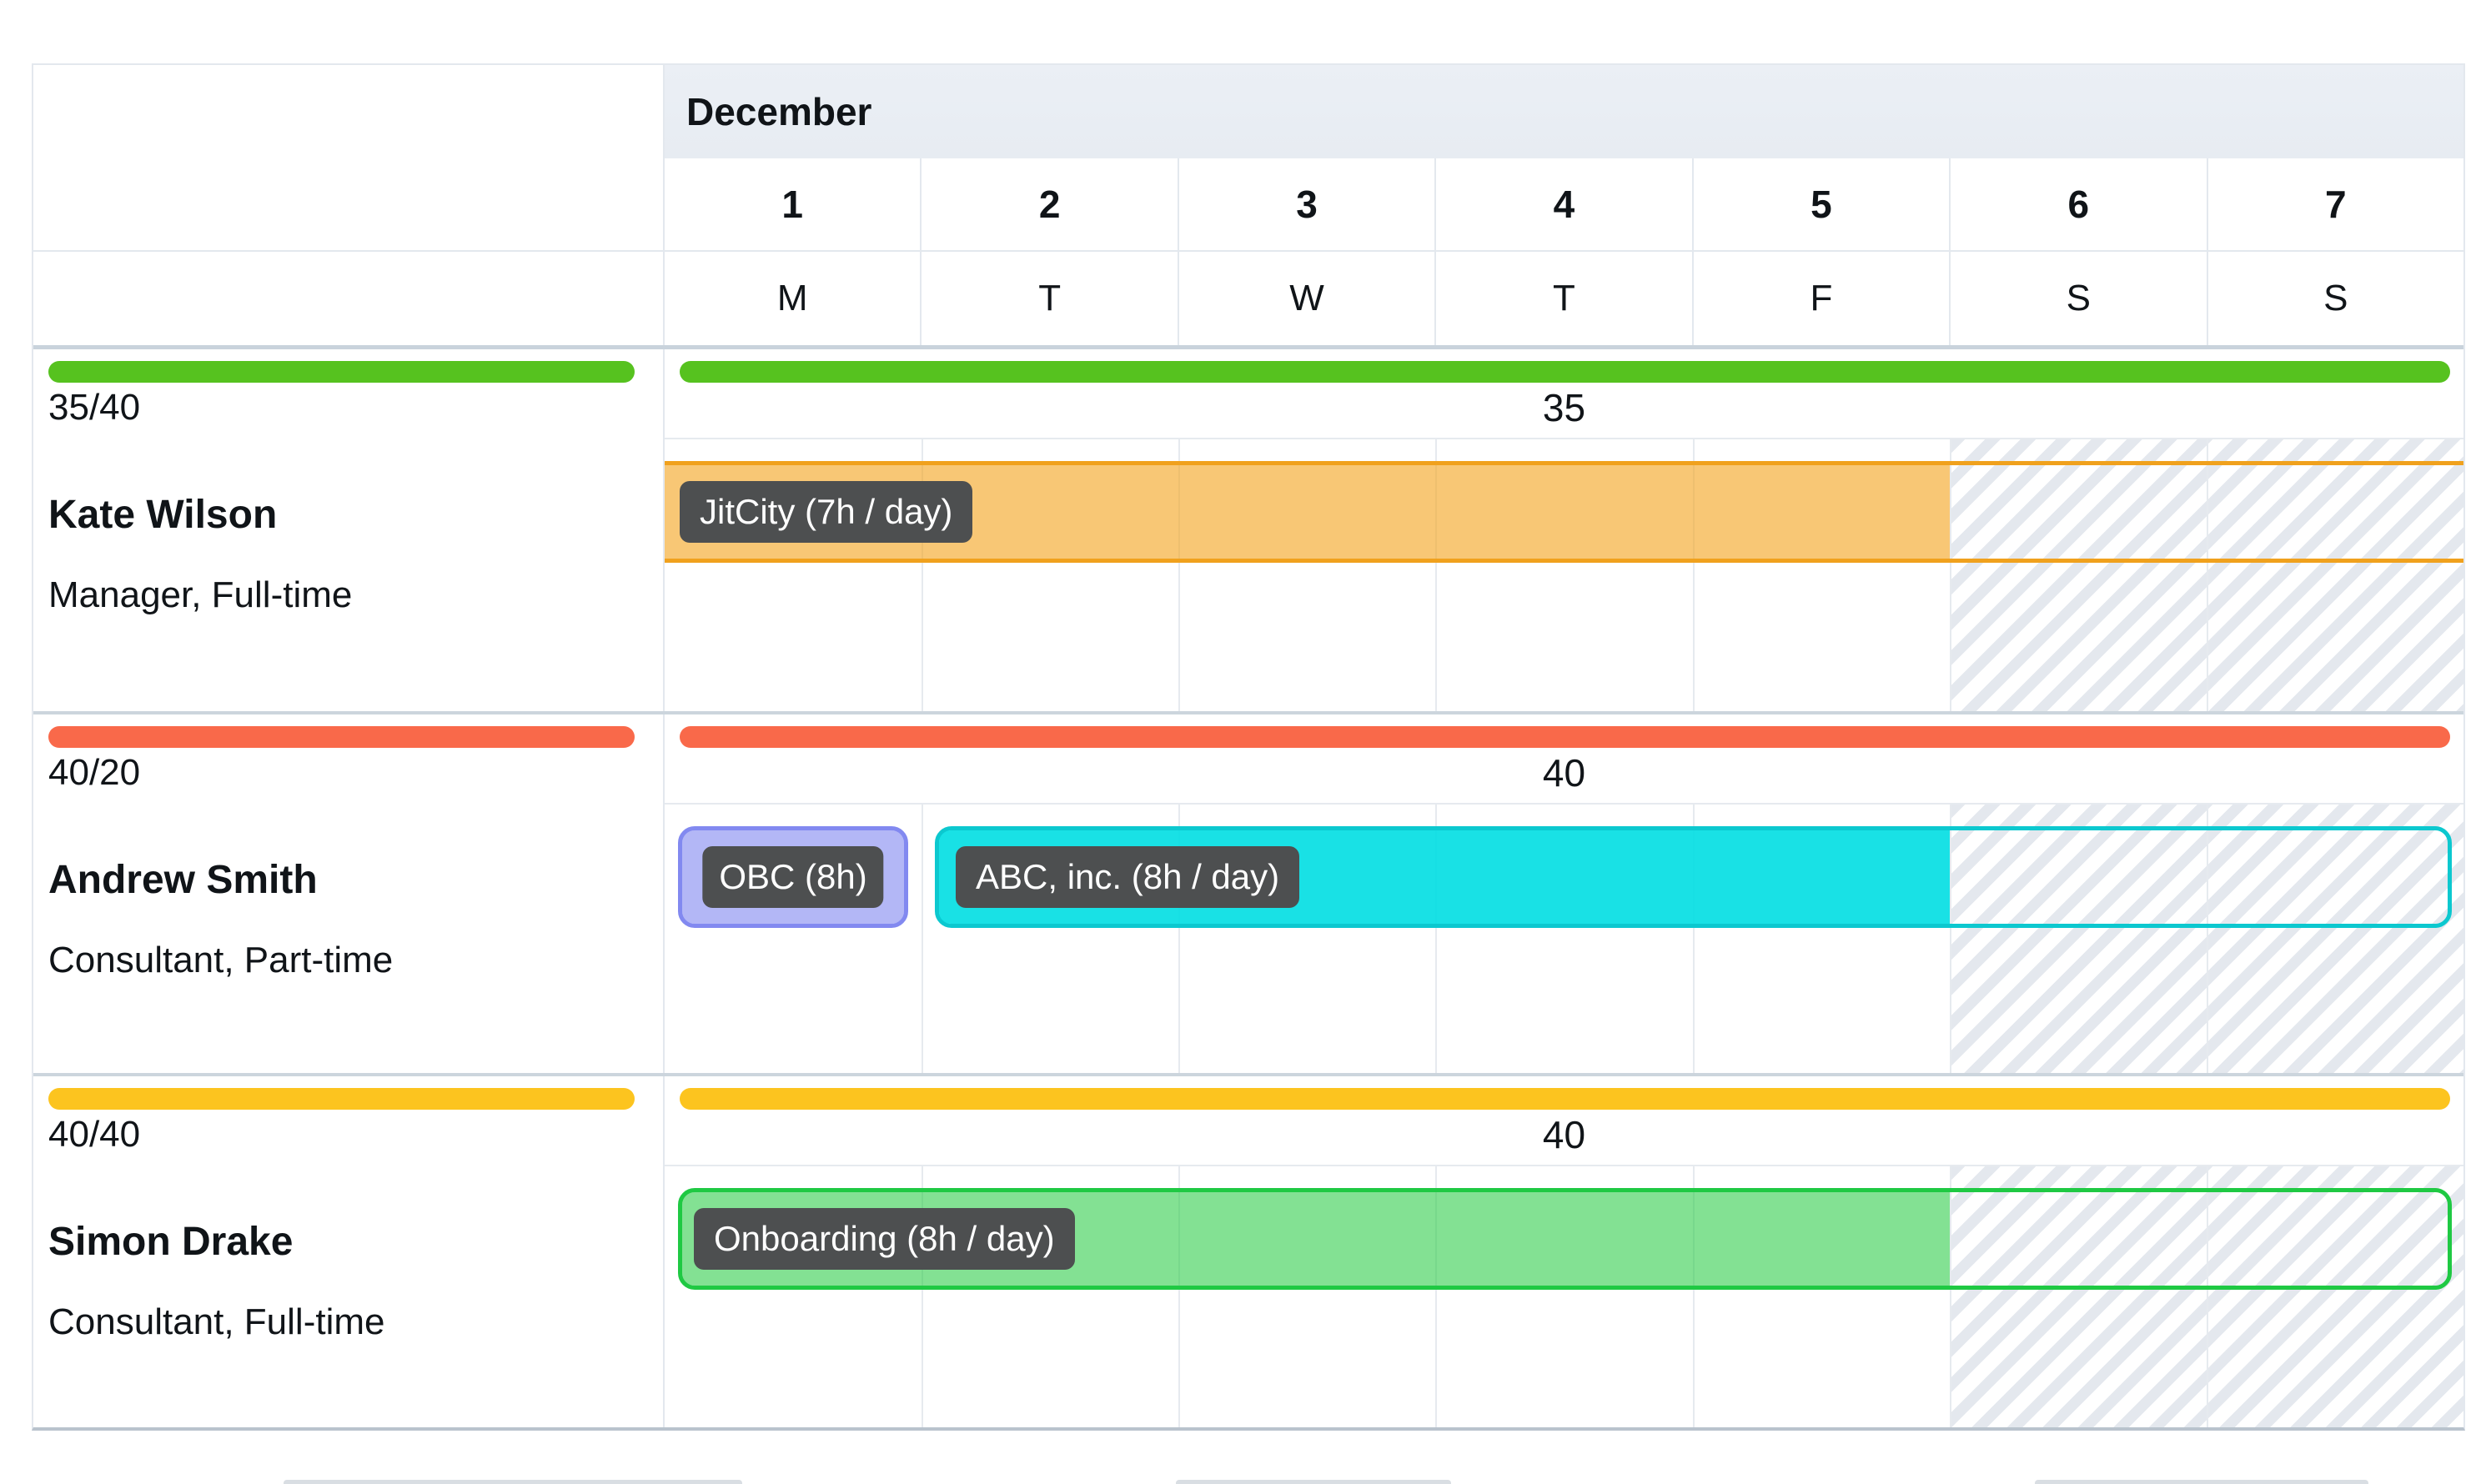 The image size is (2486, 1484). I want to click on task-bar-obc: OBC (8h), so click(793, 877).